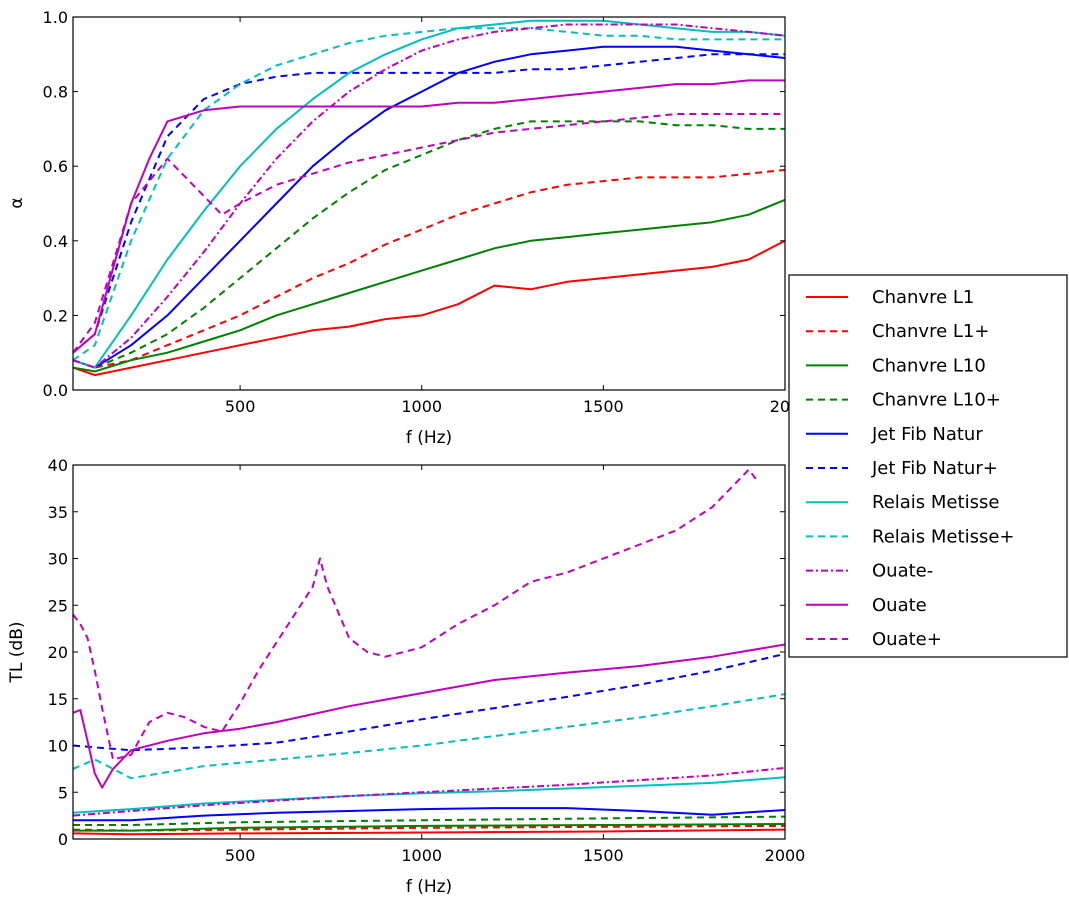  I want to click on y-tick-label: 15, so click(58, 699).